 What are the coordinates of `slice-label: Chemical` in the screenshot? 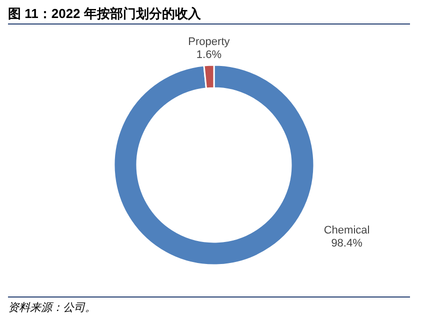 It's located at (347, 230).